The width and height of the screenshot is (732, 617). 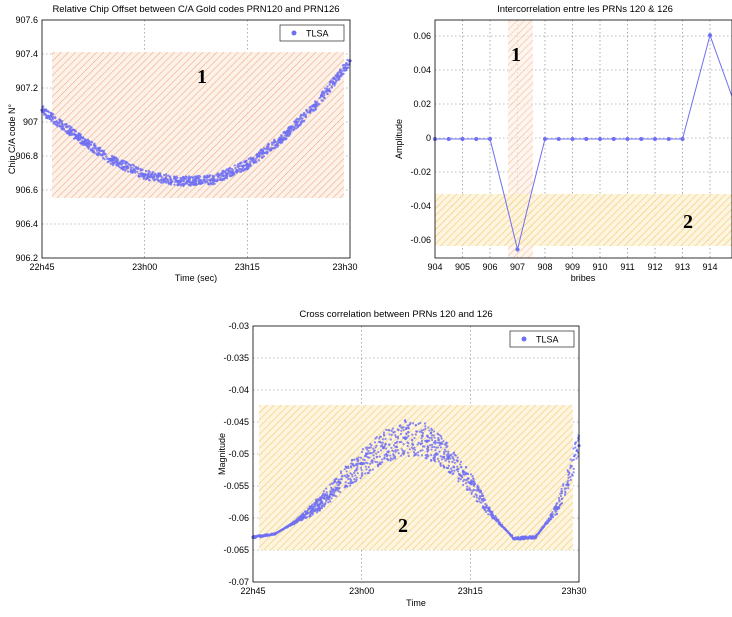 I want to click on chart3-region-label-2: 2, so click(x=403, y=526).